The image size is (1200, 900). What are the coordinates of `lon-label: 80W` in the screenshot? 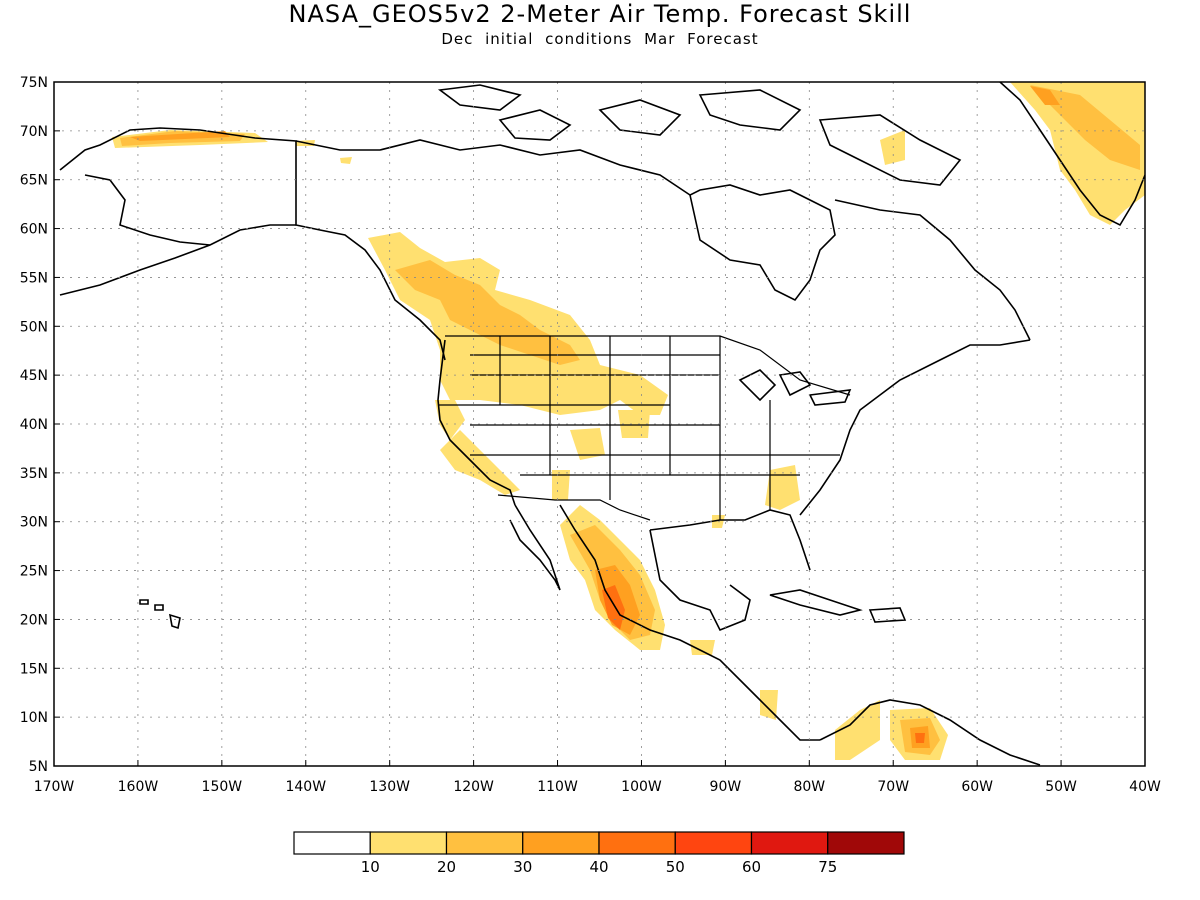 It's located at (809, 787).